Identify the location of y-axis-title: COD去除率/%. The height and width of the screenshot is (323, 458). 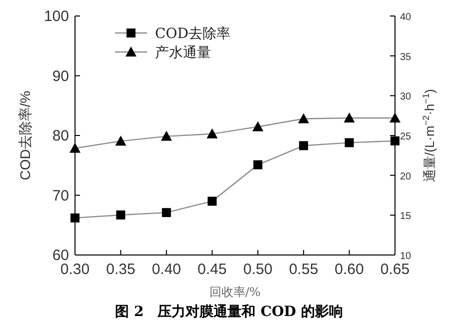
(25, 135).